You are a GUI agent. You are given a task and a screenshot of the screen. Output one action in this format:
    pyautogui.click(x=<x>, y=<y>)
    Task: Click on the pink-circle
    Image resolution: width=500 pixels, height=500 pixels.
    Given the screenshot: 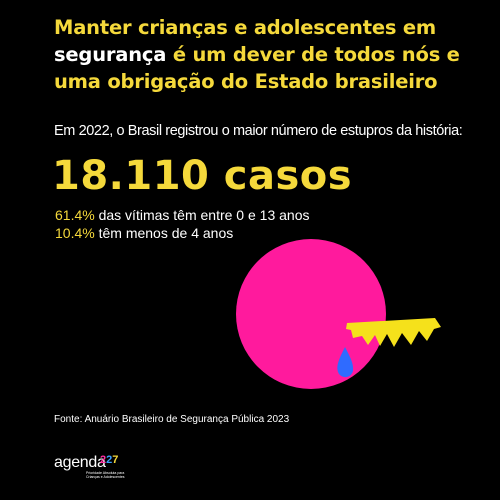 What is the action you would take?
    pyautogui.click(x=311, y=314)
    